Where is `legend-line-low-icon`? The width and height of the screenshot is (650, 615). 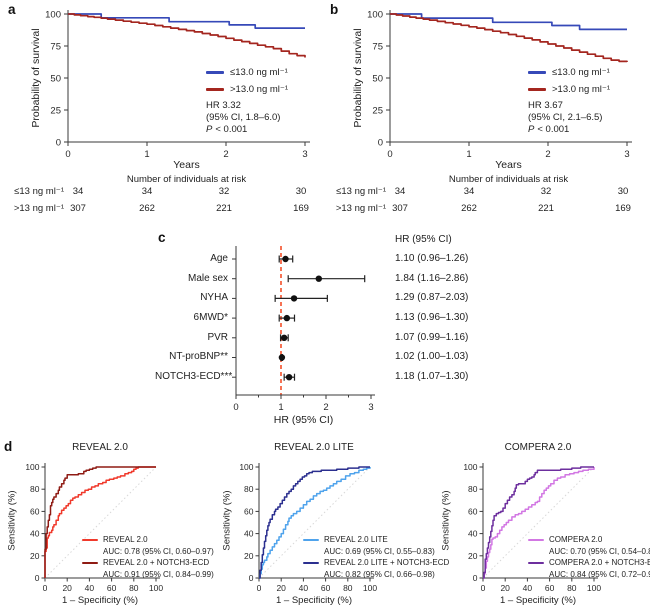
legend-line-low-icon is located at coordinates (537, 72).